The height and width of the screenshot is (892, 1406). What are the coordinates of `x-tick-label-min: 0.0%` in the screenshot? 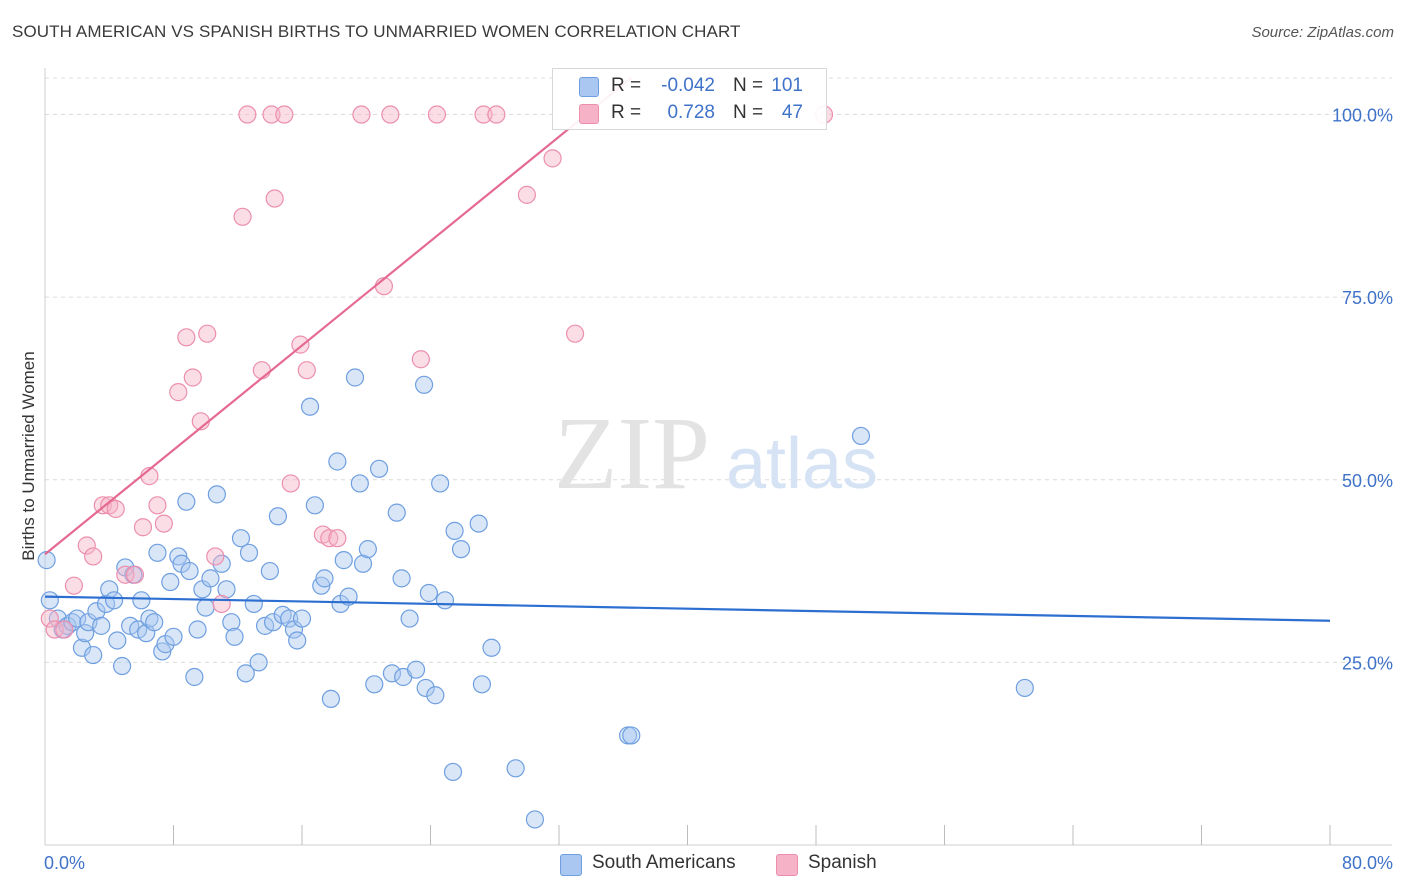 It's located at (64, 863).